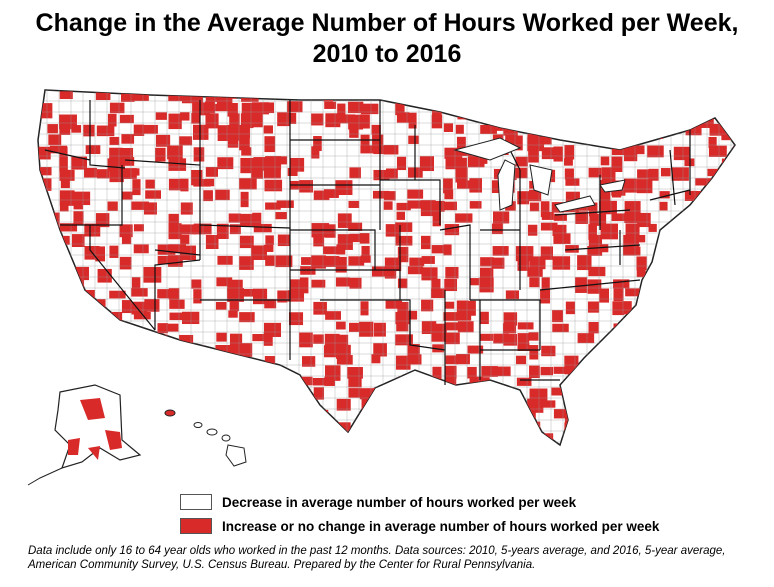 The height and width of the screenshot is (587, 774). What do you see at coordinates (387, 54) in the screenshot?
I see `title-line-2: 2010 to 2016` at bounding box center [387, 54].